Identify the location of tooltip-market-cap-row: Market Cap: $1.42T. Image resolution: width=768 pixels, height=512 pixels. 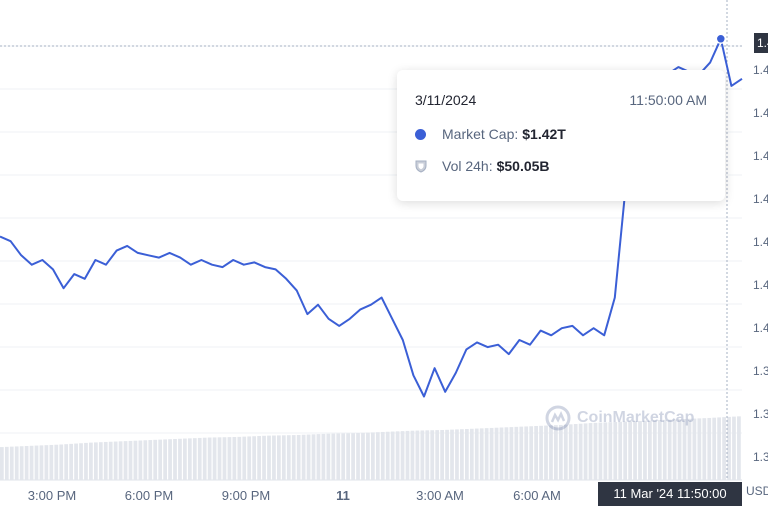
(561, 134).